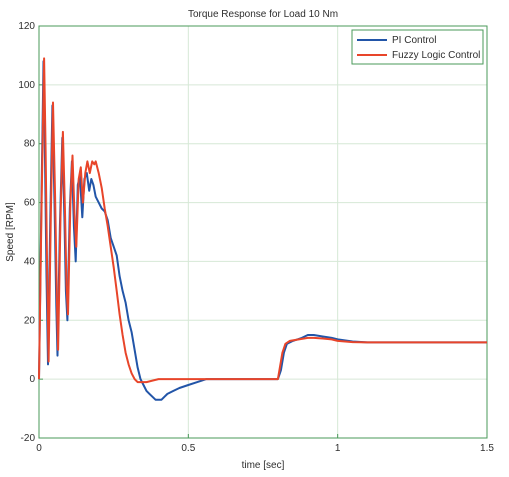 This screenshot has height=477, width=509. What do you see at coordinates (30, 320) in the screenshot?
I see `y-tick-label: 20` at bounding box center [30, 320].